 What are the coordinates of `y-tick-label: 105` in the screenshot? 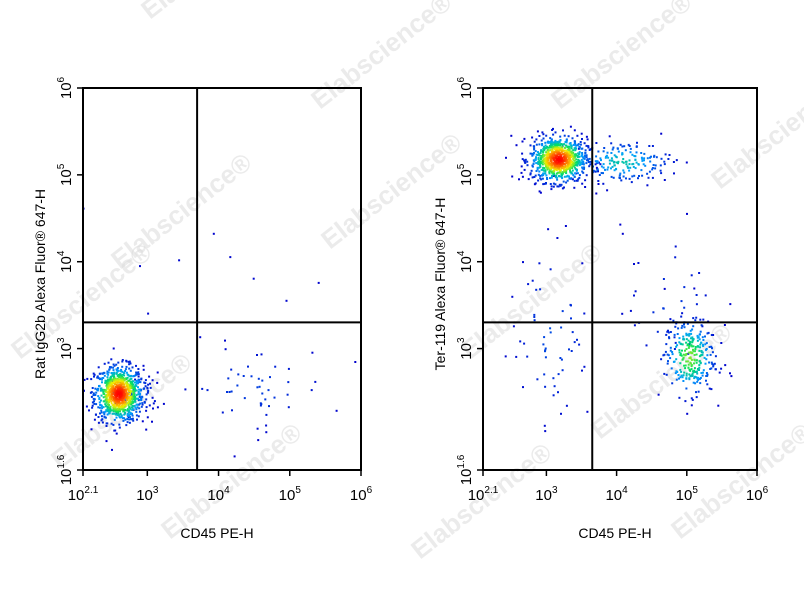 It's located at (465, 174).